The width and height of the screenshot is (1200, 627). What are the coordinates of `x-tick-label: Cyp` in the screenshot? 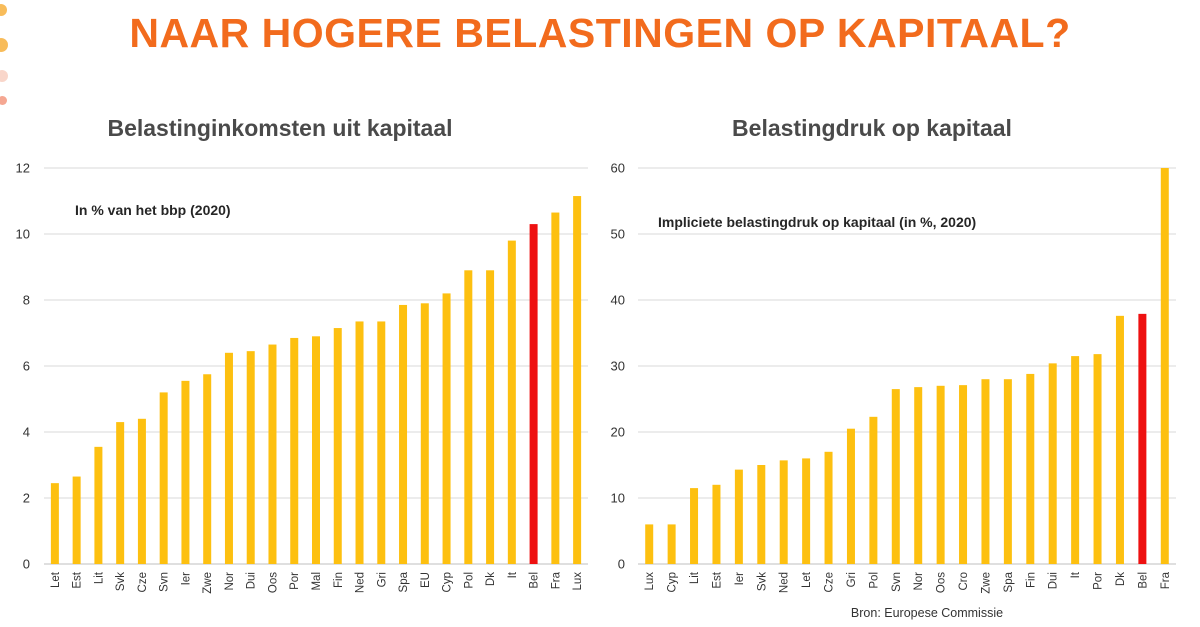 It's located at (448, 582).